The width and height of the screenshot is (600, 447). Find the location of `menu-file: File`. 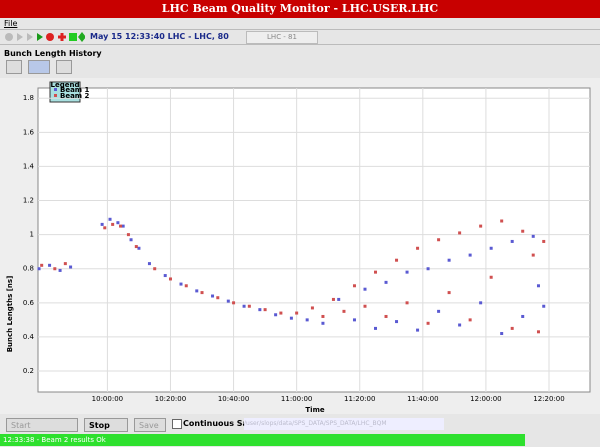

menu-file: File is located at coordinates (11, 23).